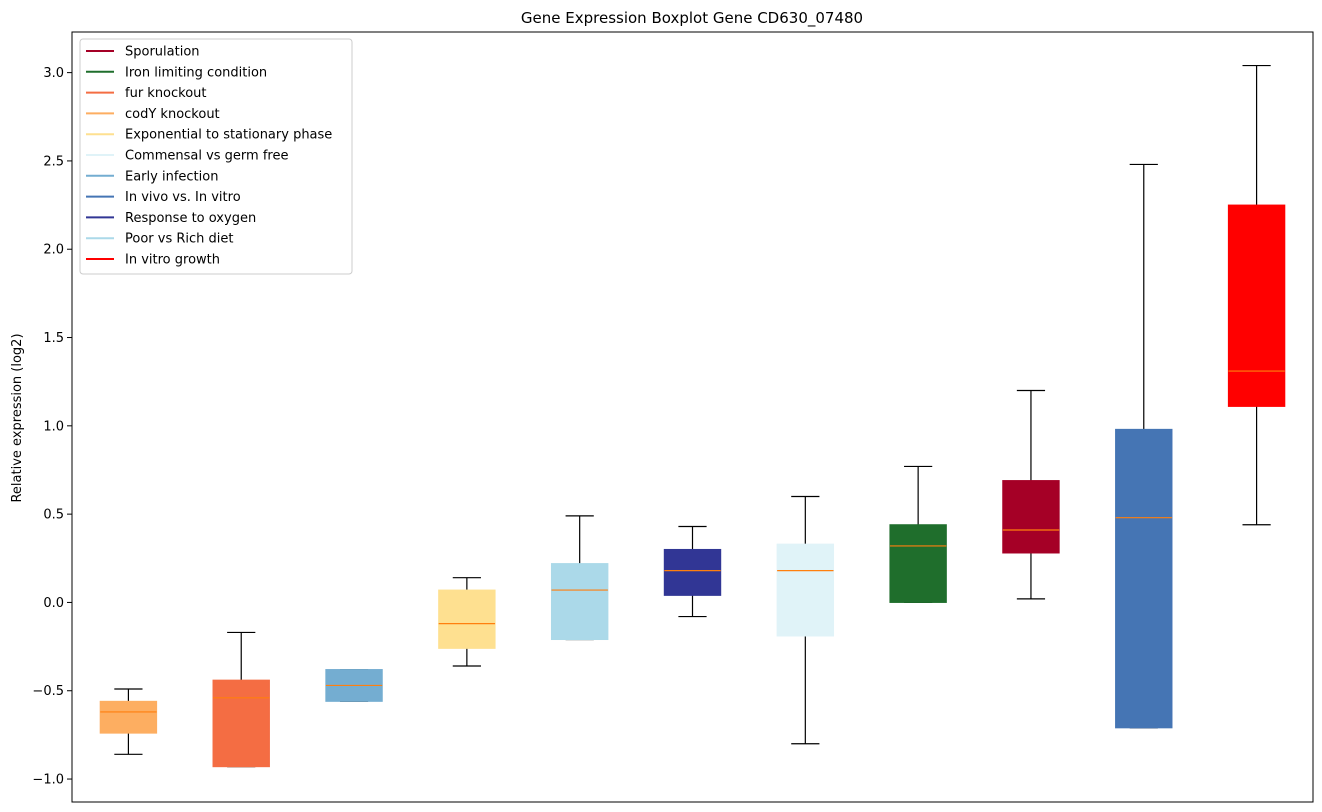  I want to click on y-axis-ticks: −1.0 −0.5 0.0 0.5 1.0 1.5 2.0 2.5 3.0, so click(52, 427).